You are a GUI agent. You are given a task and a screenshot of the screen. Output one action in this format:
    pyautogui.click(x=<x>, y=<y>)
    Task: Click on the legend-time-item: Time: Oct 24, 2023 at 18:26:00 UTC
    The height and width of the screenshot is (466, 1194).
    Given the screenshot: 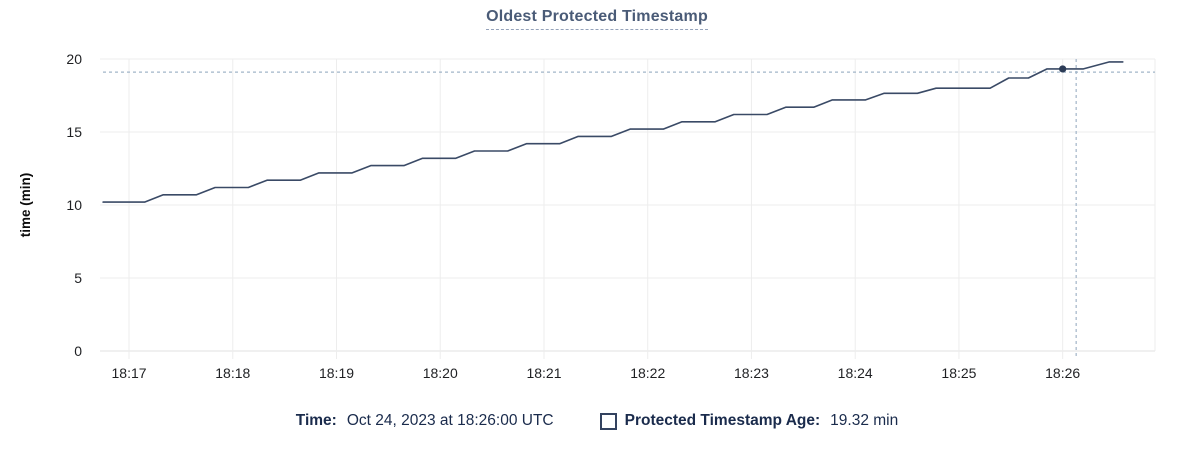 What is the action you would take?
    pyautogui.click(x=425, y=421)
    